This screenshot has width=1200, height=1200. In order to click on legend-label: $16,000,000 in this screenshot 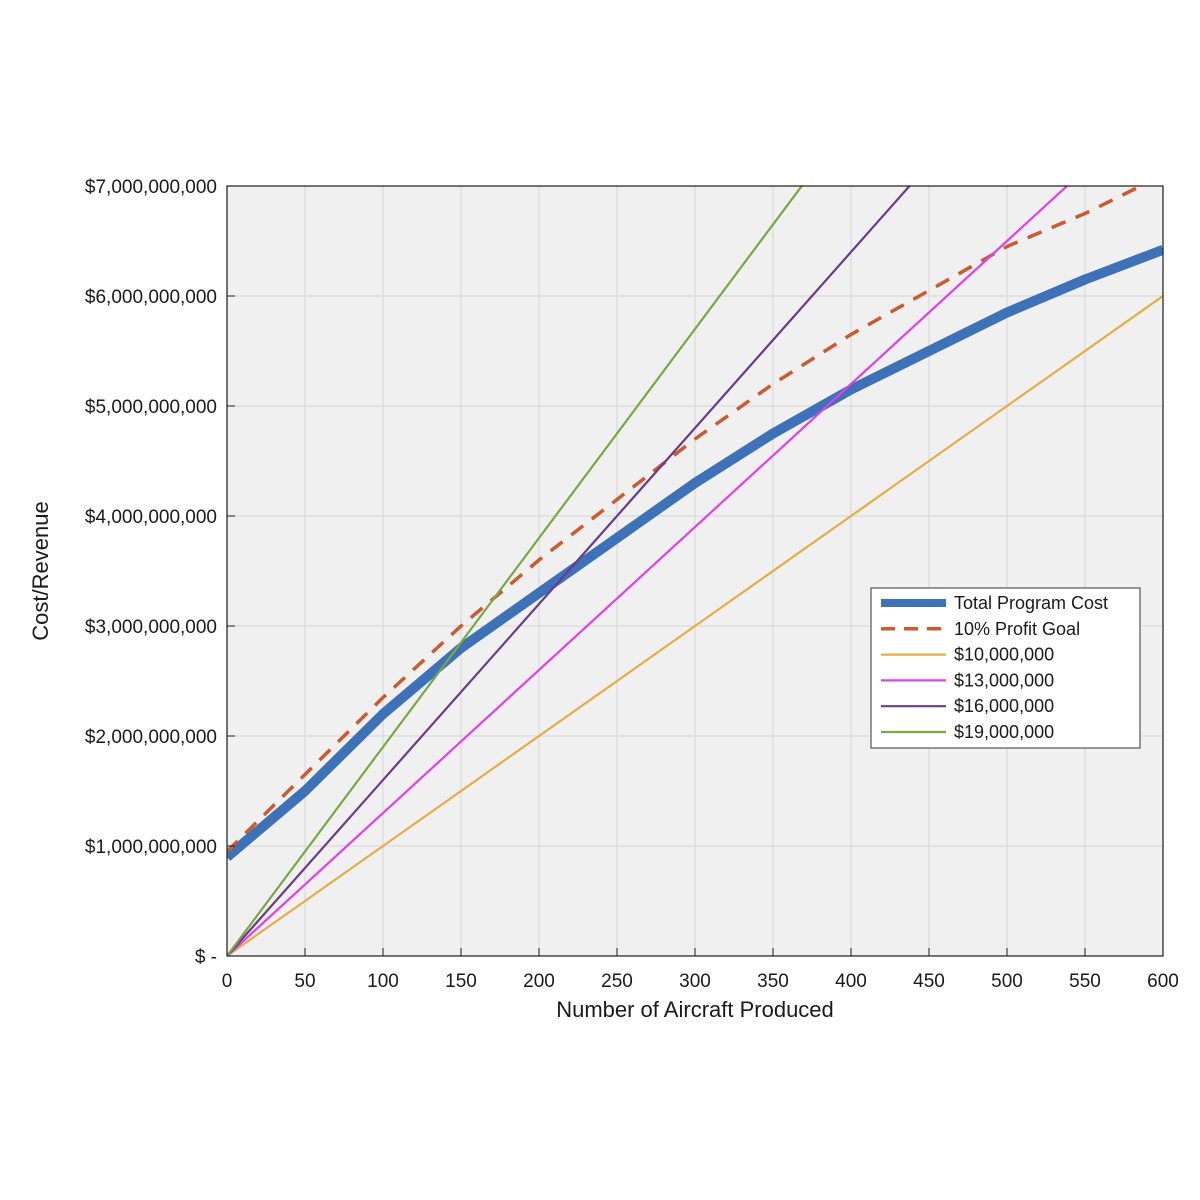, I will do `click(1004, 706)`.